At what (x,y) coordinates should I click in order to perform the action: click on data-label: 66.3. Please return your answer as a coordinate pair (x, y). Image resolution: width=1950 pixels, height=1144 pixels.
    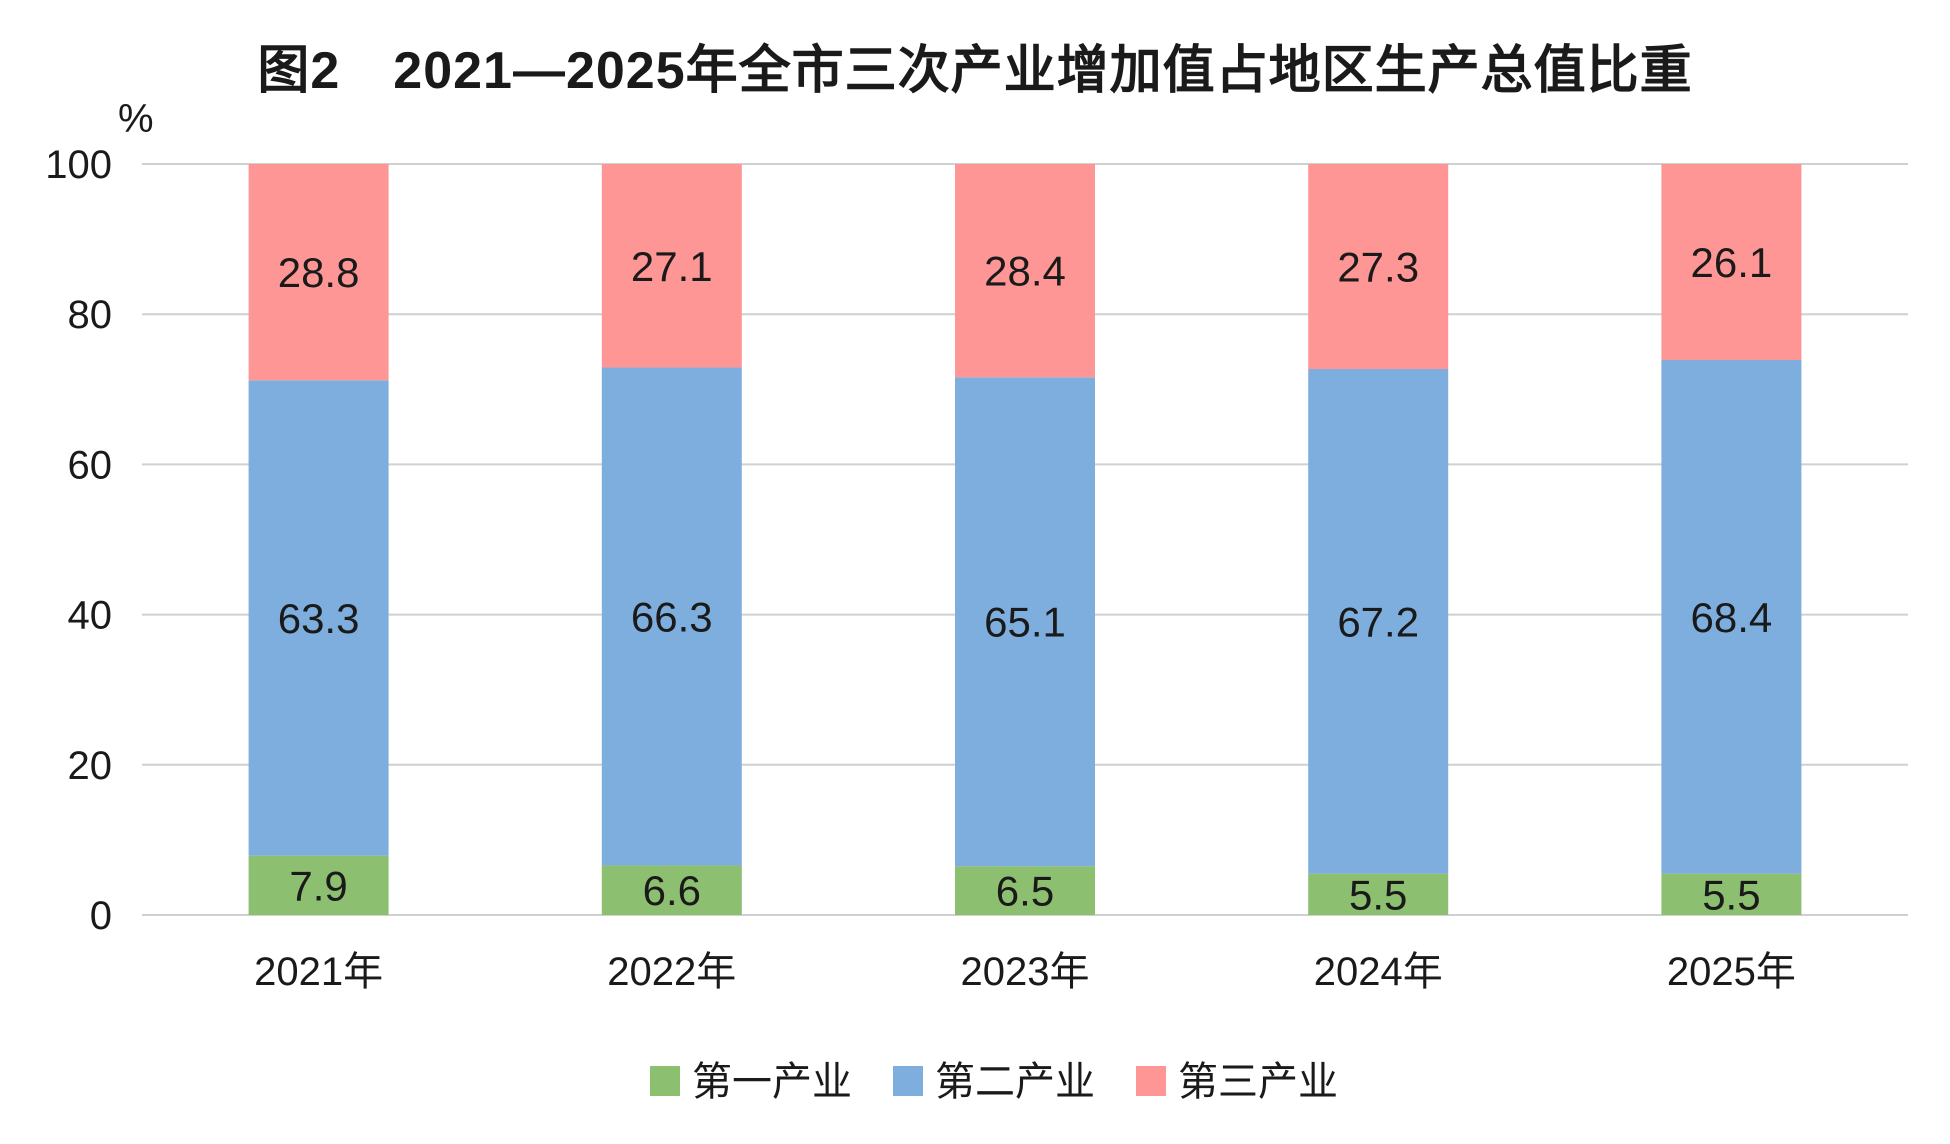
    Looking at the image, I should click on (672, 616).